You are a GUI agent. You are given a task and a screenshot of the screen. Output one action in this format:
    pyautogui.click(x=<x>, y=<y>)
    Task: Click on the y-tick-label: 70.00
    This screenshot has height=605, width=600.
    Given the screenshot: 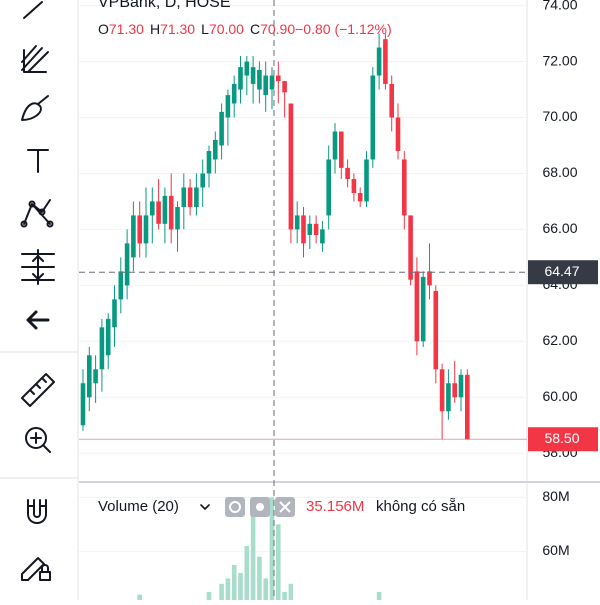 What is the action you would take?
    pyautogui.click(x=559, y=116)
    